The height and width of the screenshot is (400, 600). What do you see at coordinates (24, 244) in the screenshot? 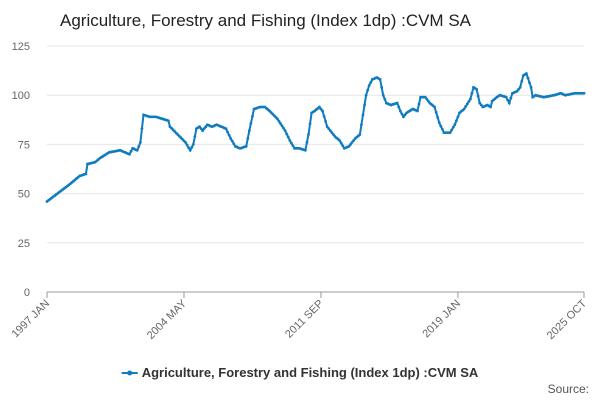
I see `y-tick-label: 25` at bounding box center [24, 244].